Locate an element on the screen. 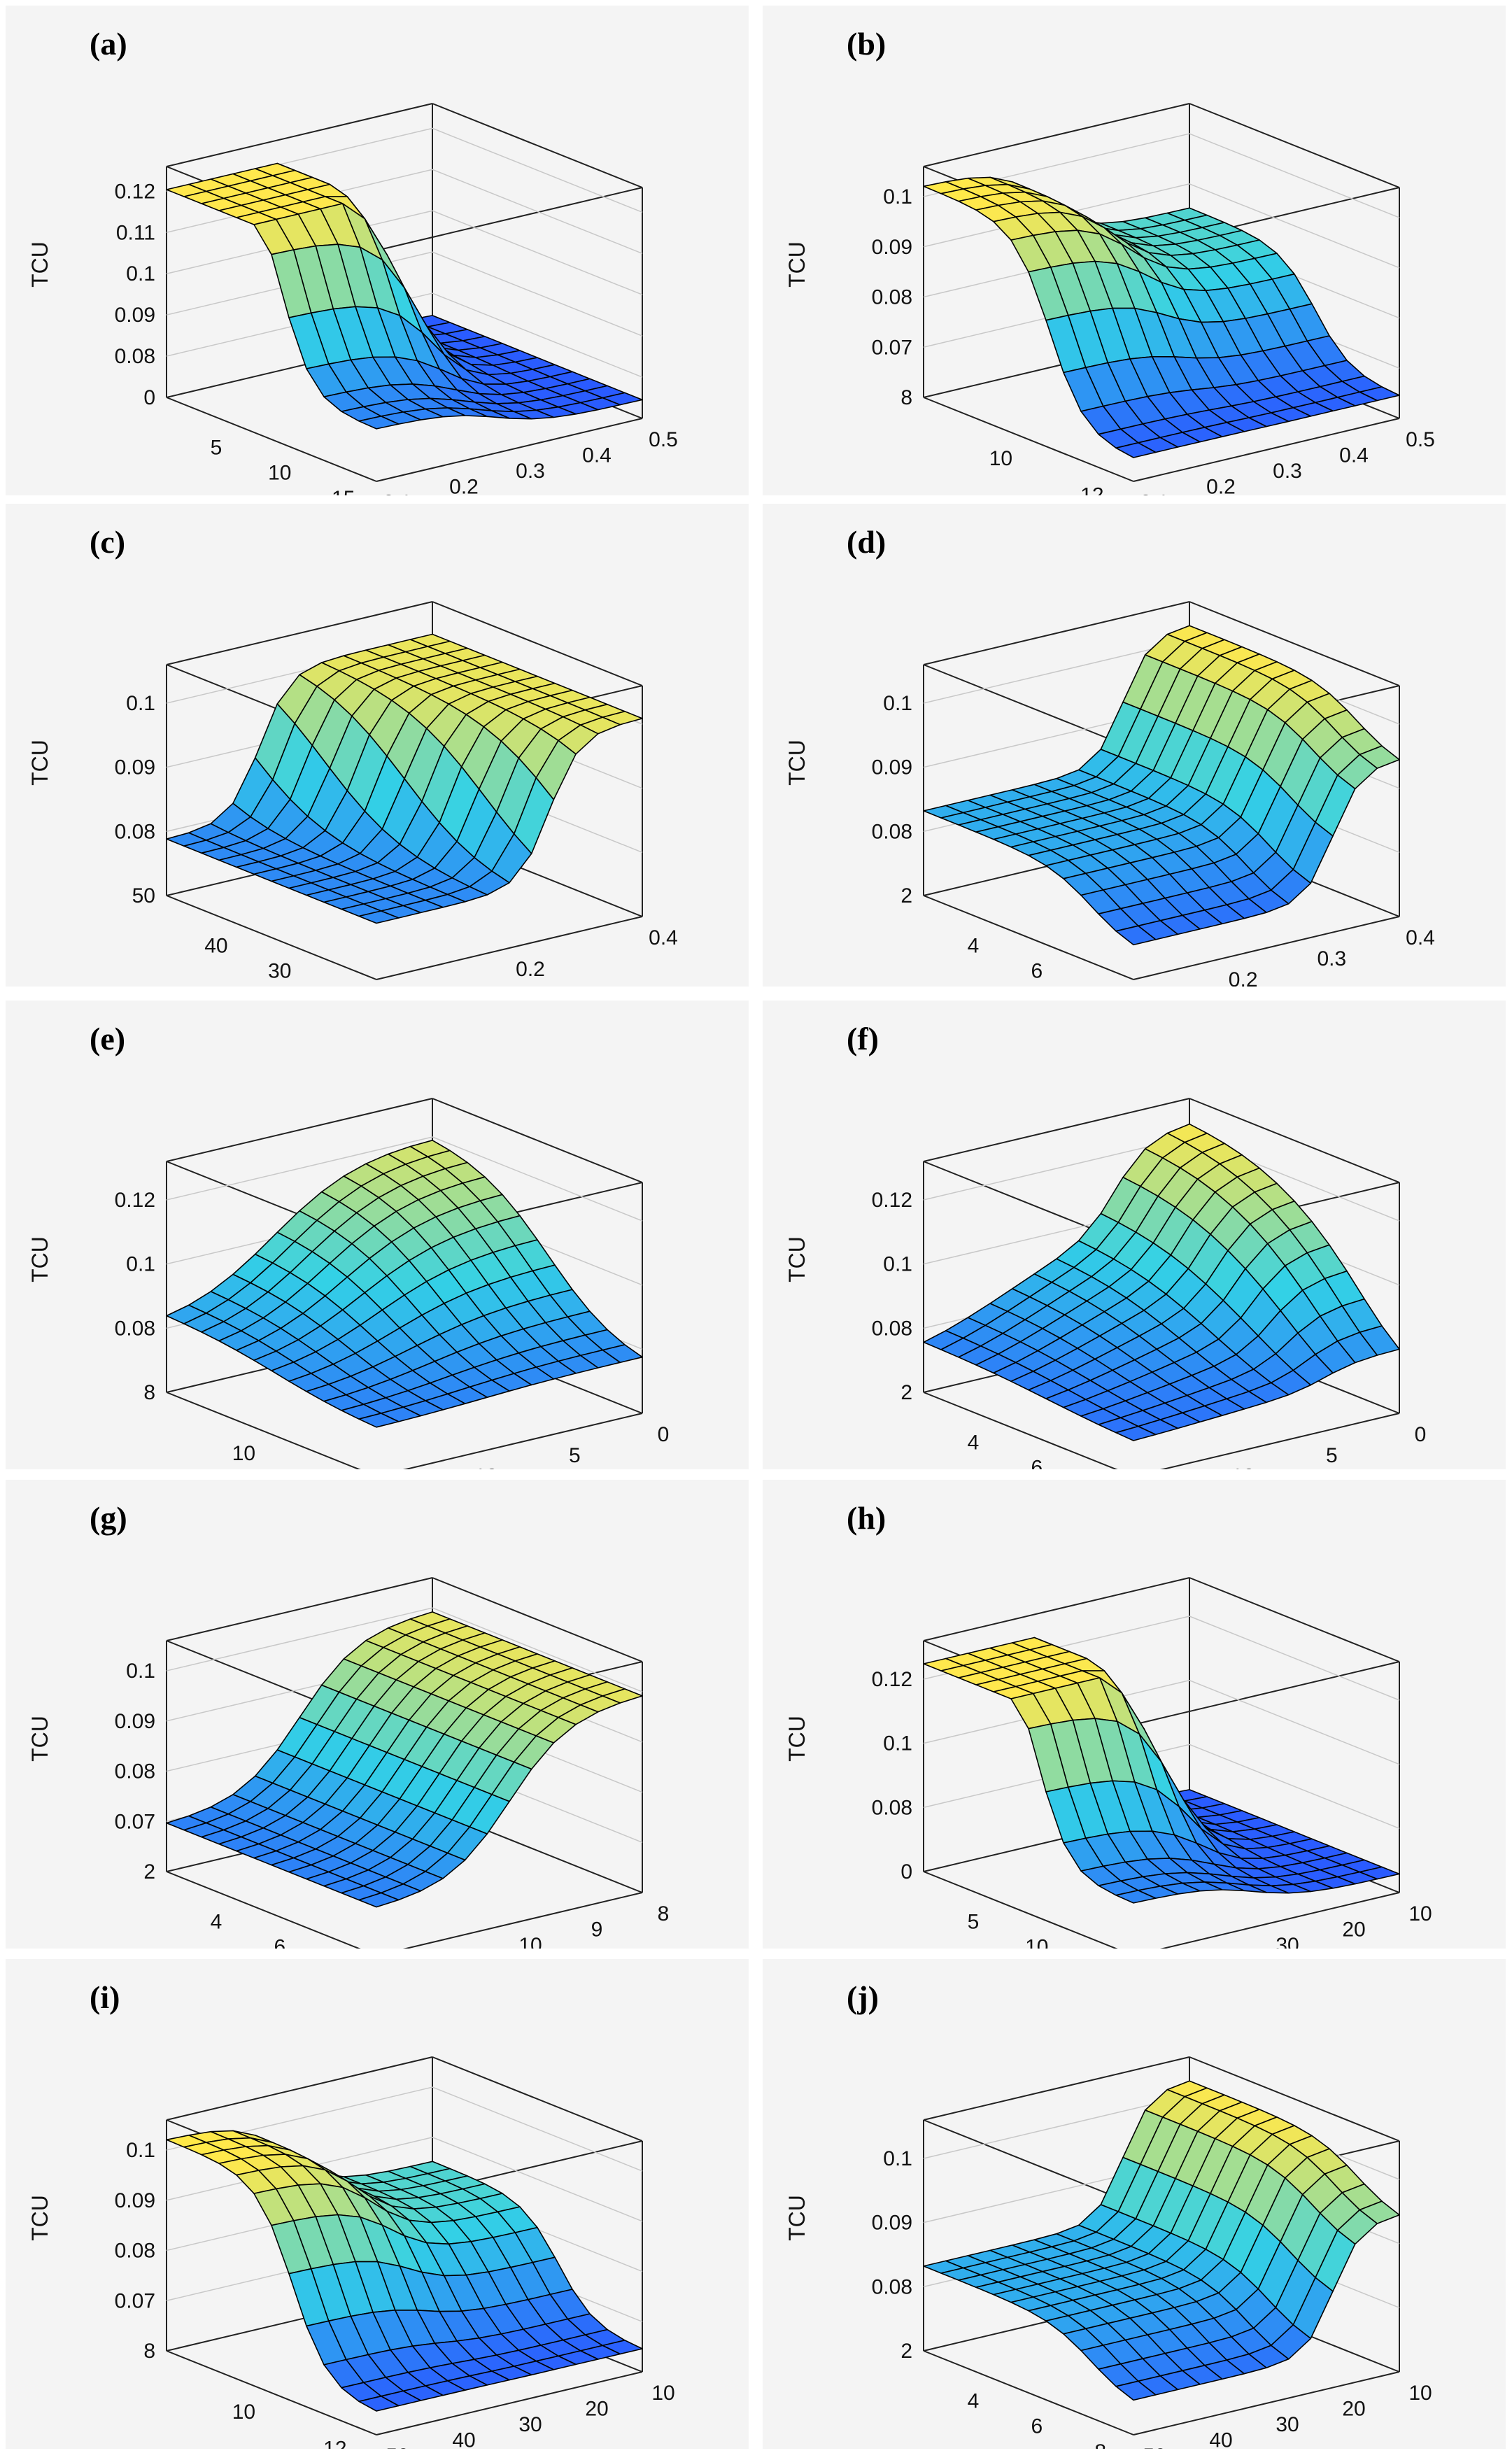 The image size is (1512, 2460). y-tick-label: 50 is located at coordinates (1154, 2447).